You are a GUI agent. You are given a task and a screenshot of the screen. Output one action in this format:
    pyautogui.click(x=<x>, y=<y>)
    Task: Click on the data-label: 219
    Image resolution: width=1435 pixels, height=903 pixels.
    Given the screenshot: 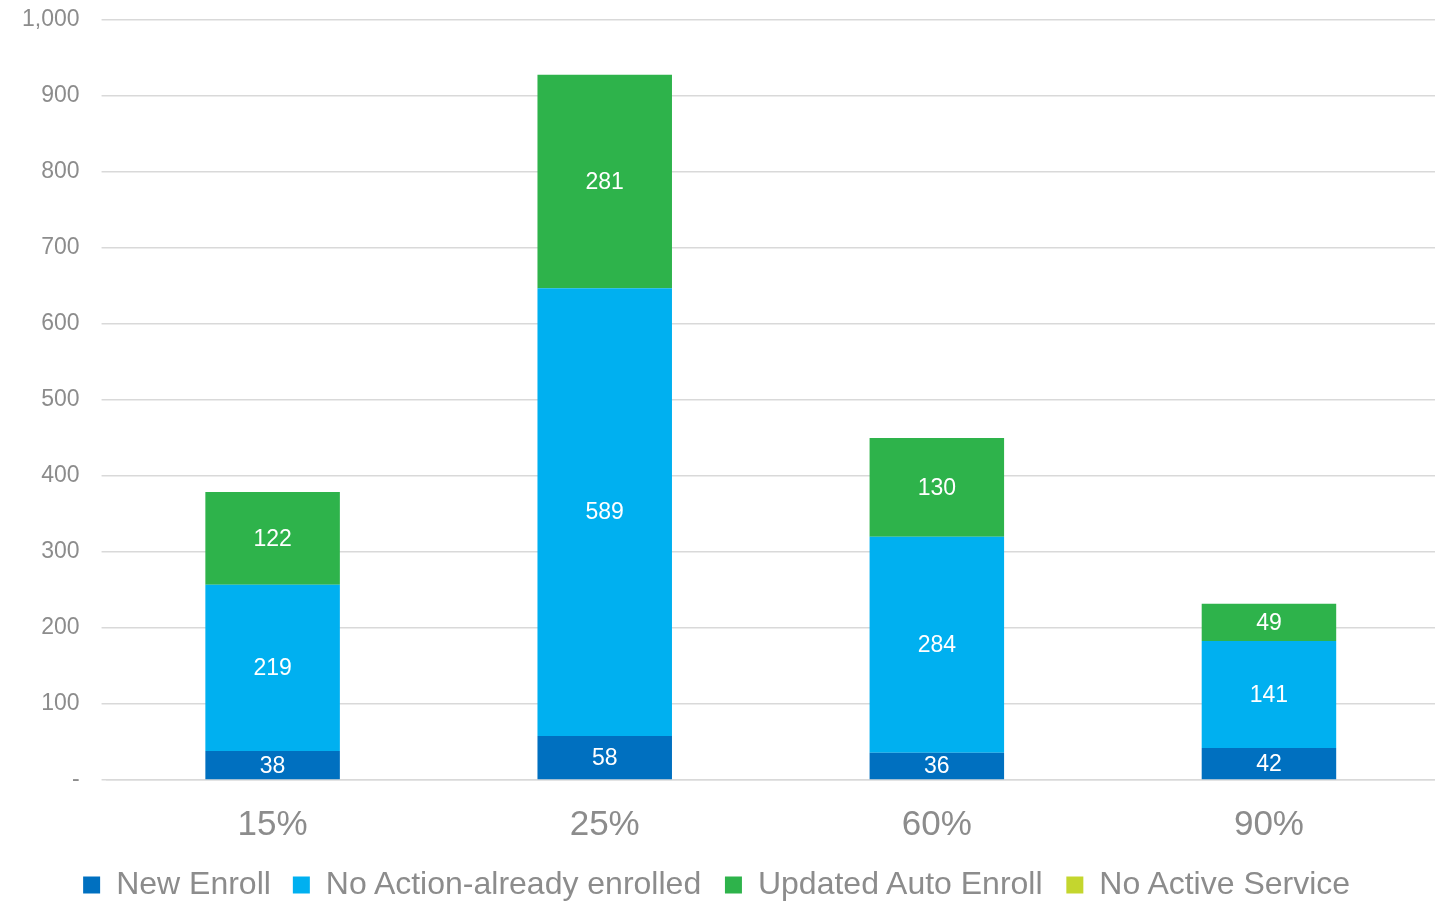 What is the action you would take?
    pyautogui.click(x=272, y=667)
    